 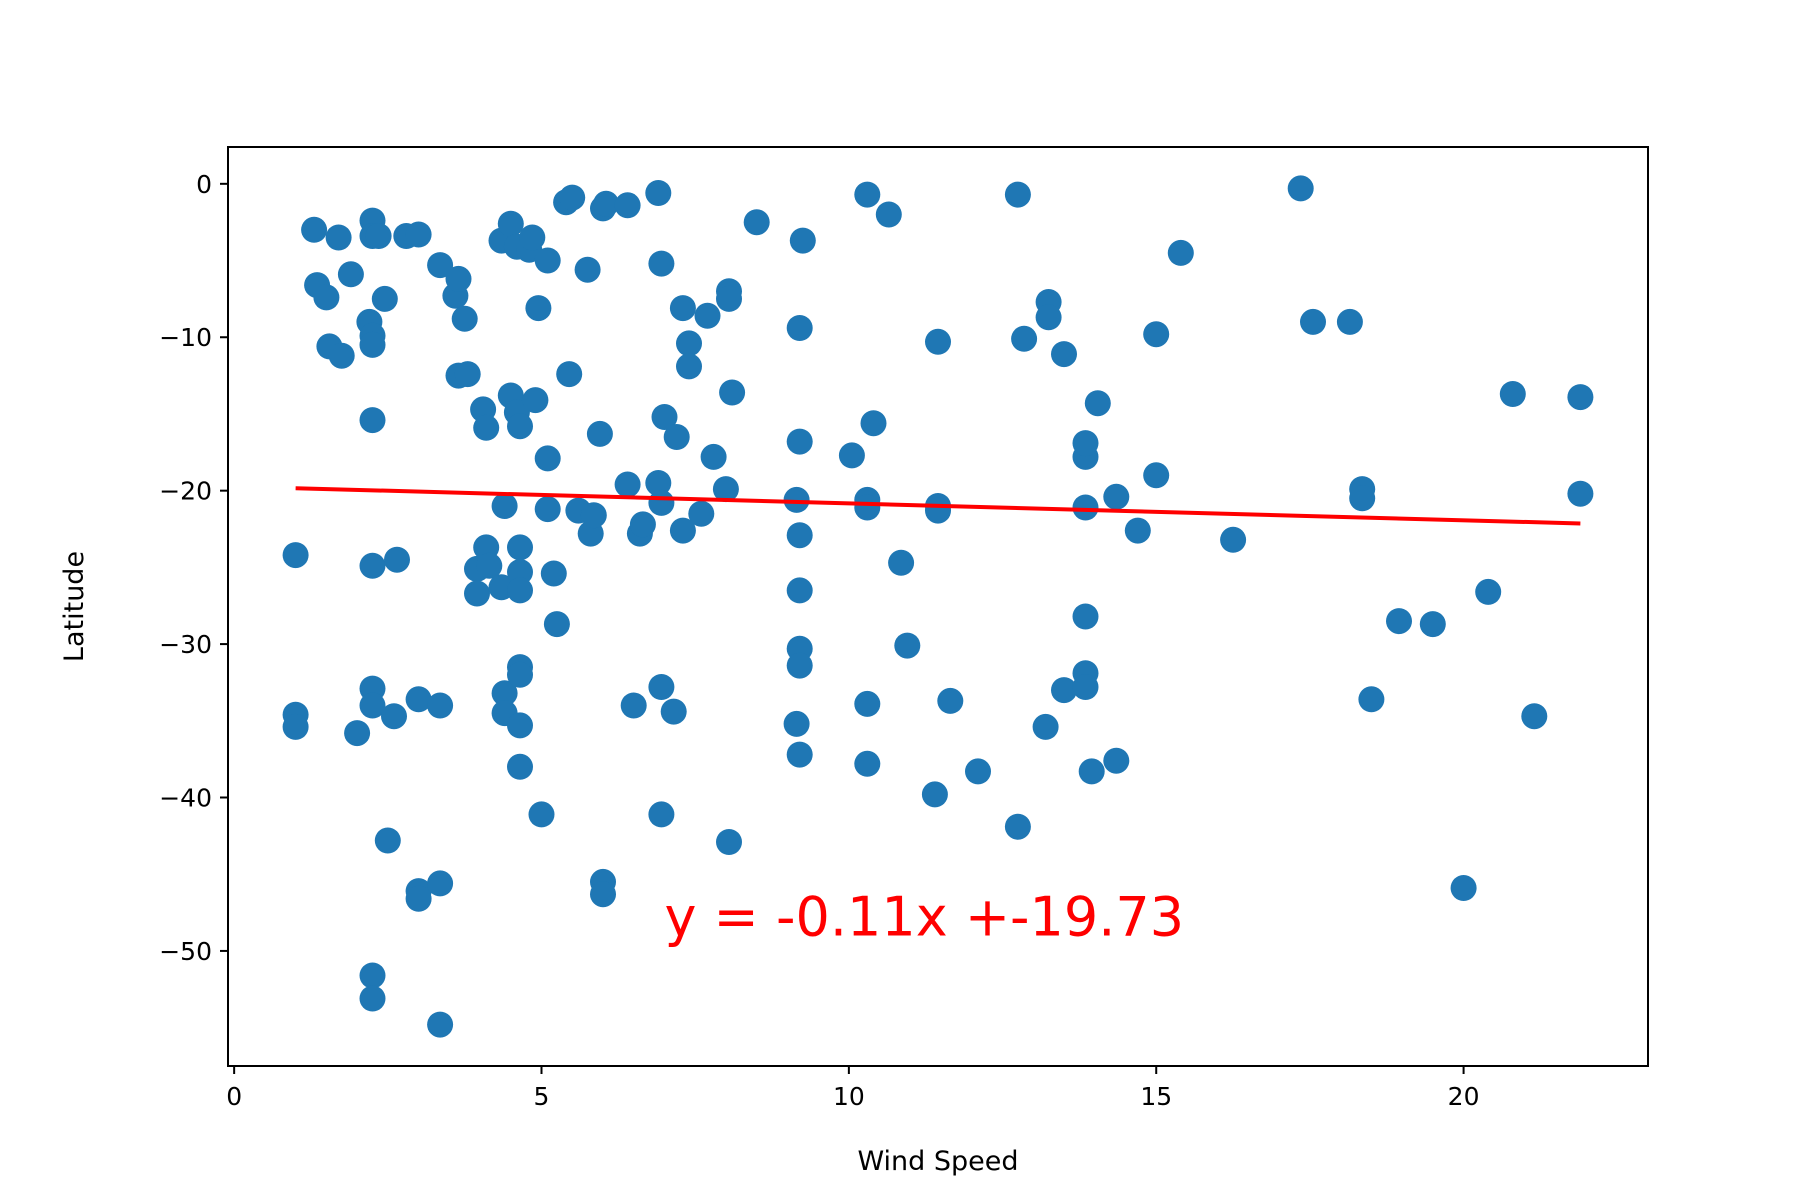 I want to click on y-tick-label: −20, so click(x=185, y=491).